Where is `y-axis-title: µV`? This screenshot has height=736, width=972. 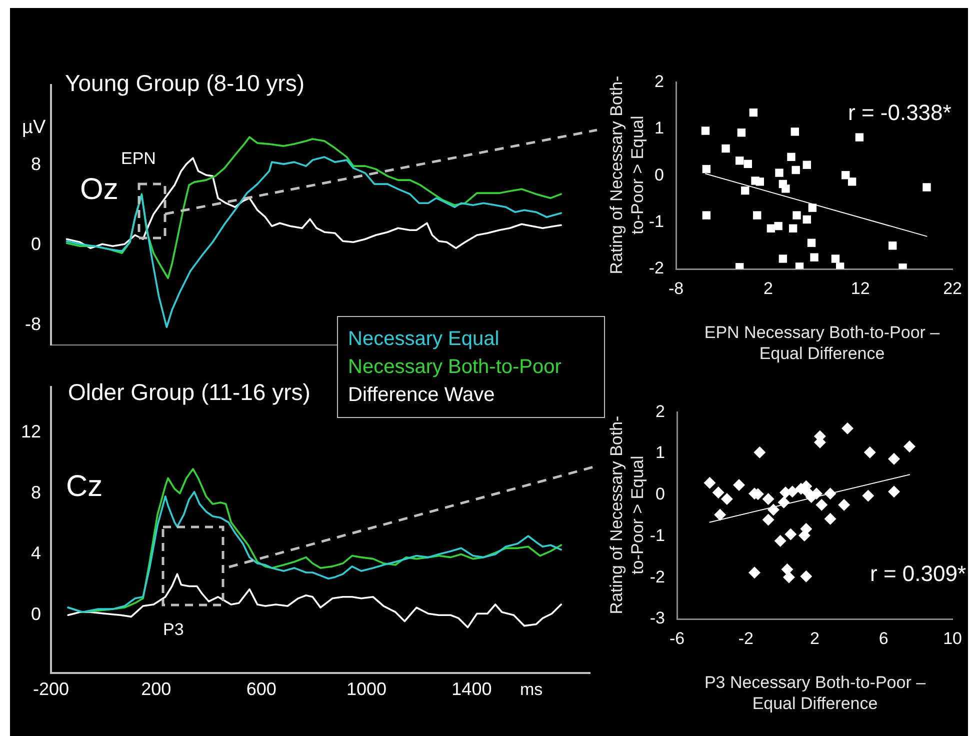
y-axis-title: µV is located at coordinates (34, 127).